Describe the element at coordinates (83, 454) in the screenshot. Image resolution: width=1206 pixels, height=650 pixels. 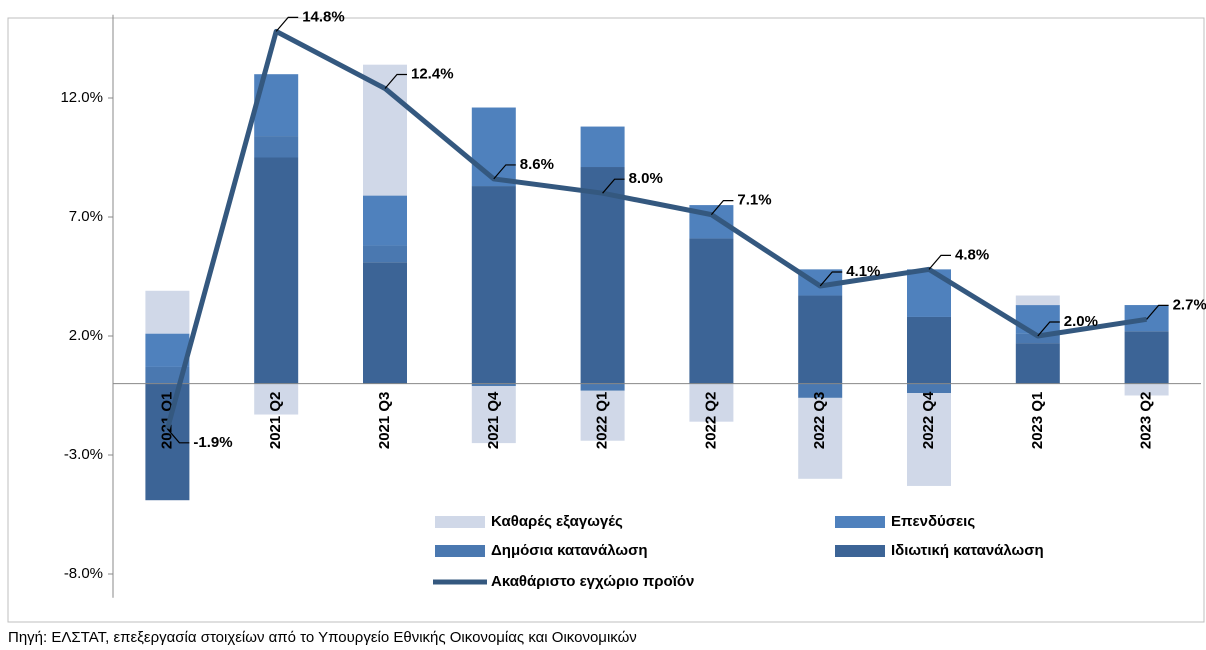
I see `y-tick-label: -3.0%` at that location.